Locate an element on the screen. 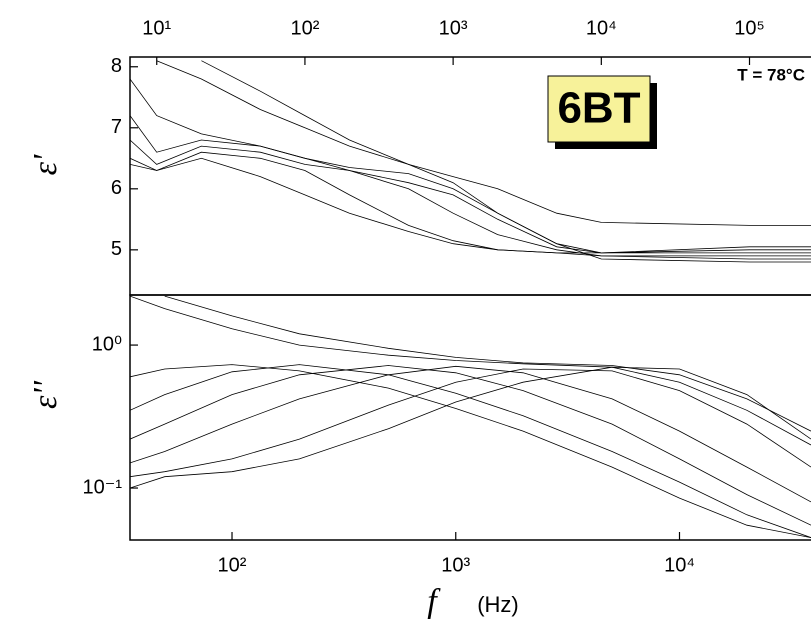 This screenshot has height=621, width=811. label-box is located at coordinates (599, 109).